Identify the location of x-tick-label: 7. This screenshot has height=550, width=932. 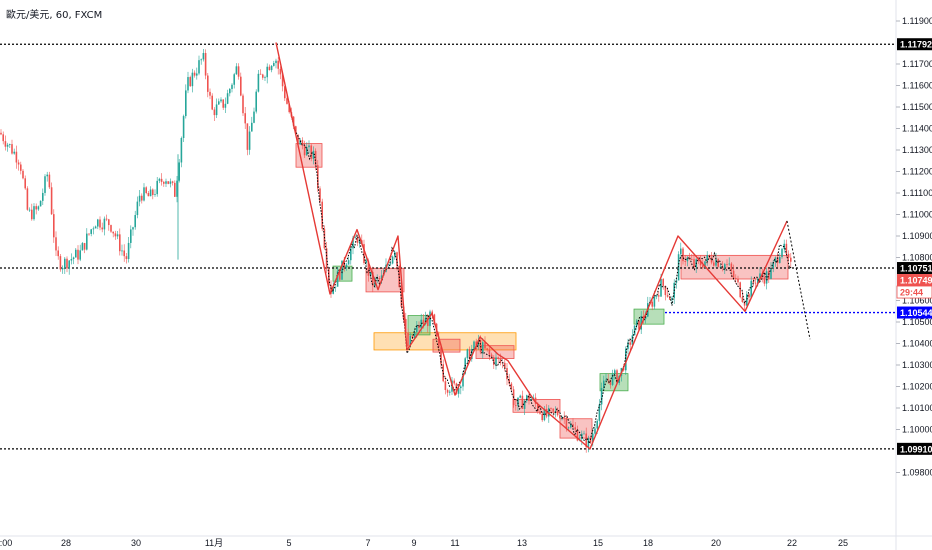
(367, 543).